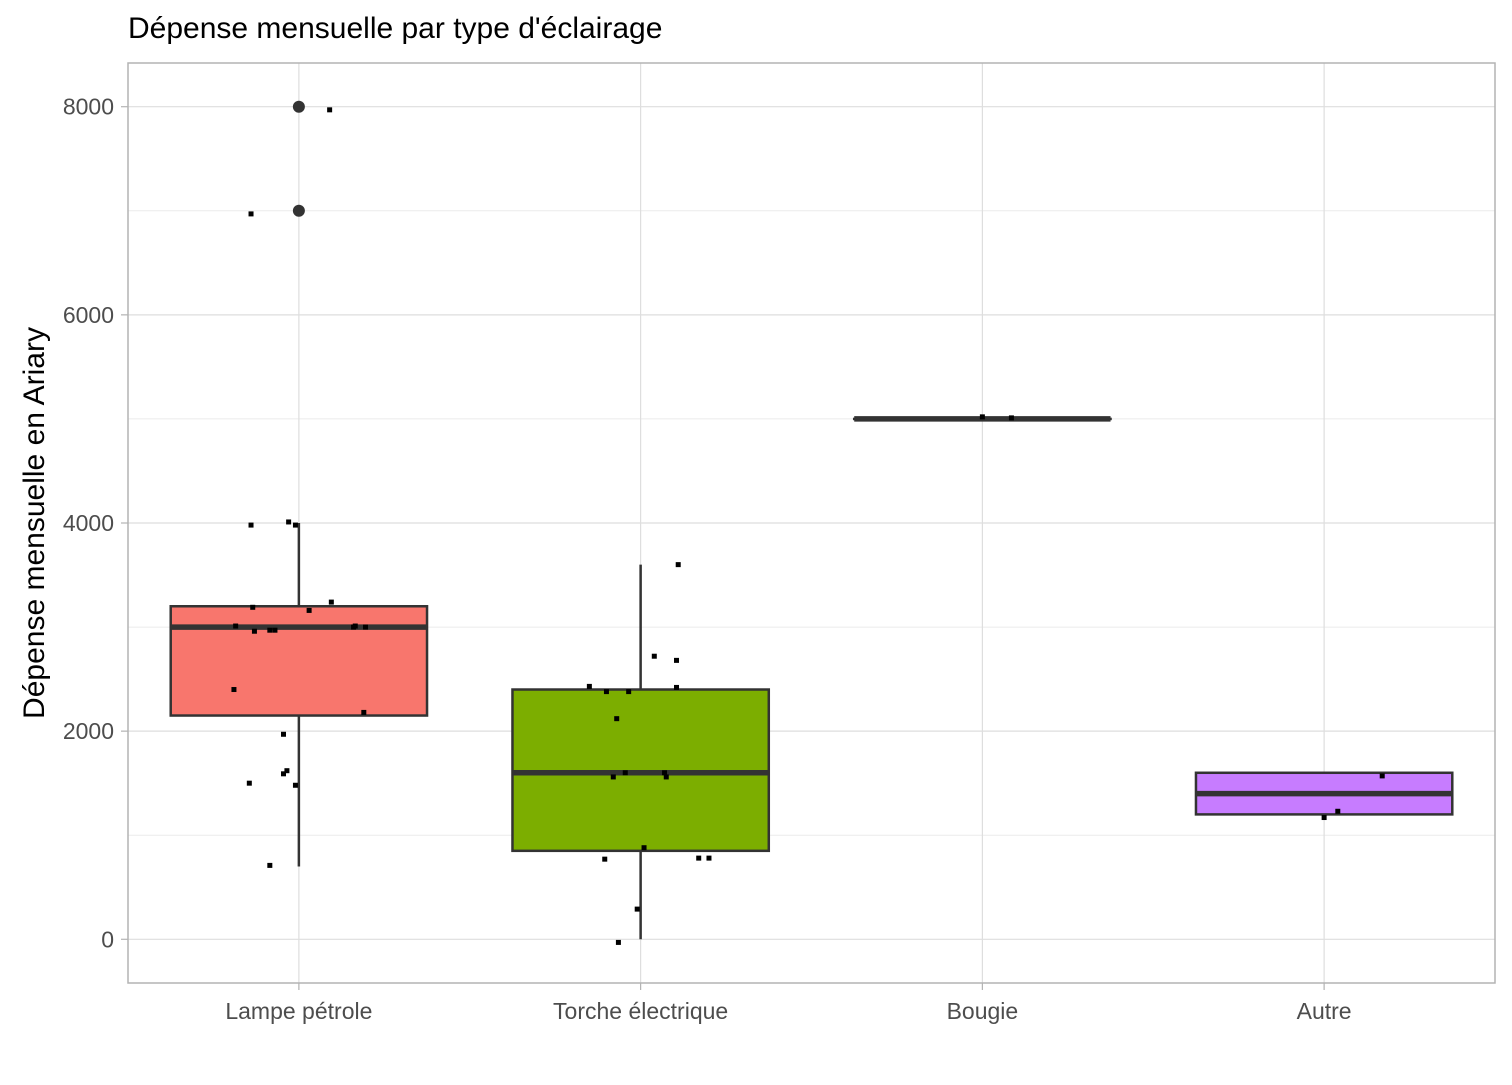 The image size is (1512, 1085). What do you see at coordinates (1324, 794) in the screenshot?
I see `box-autre` at bounding box center [1324, 794].